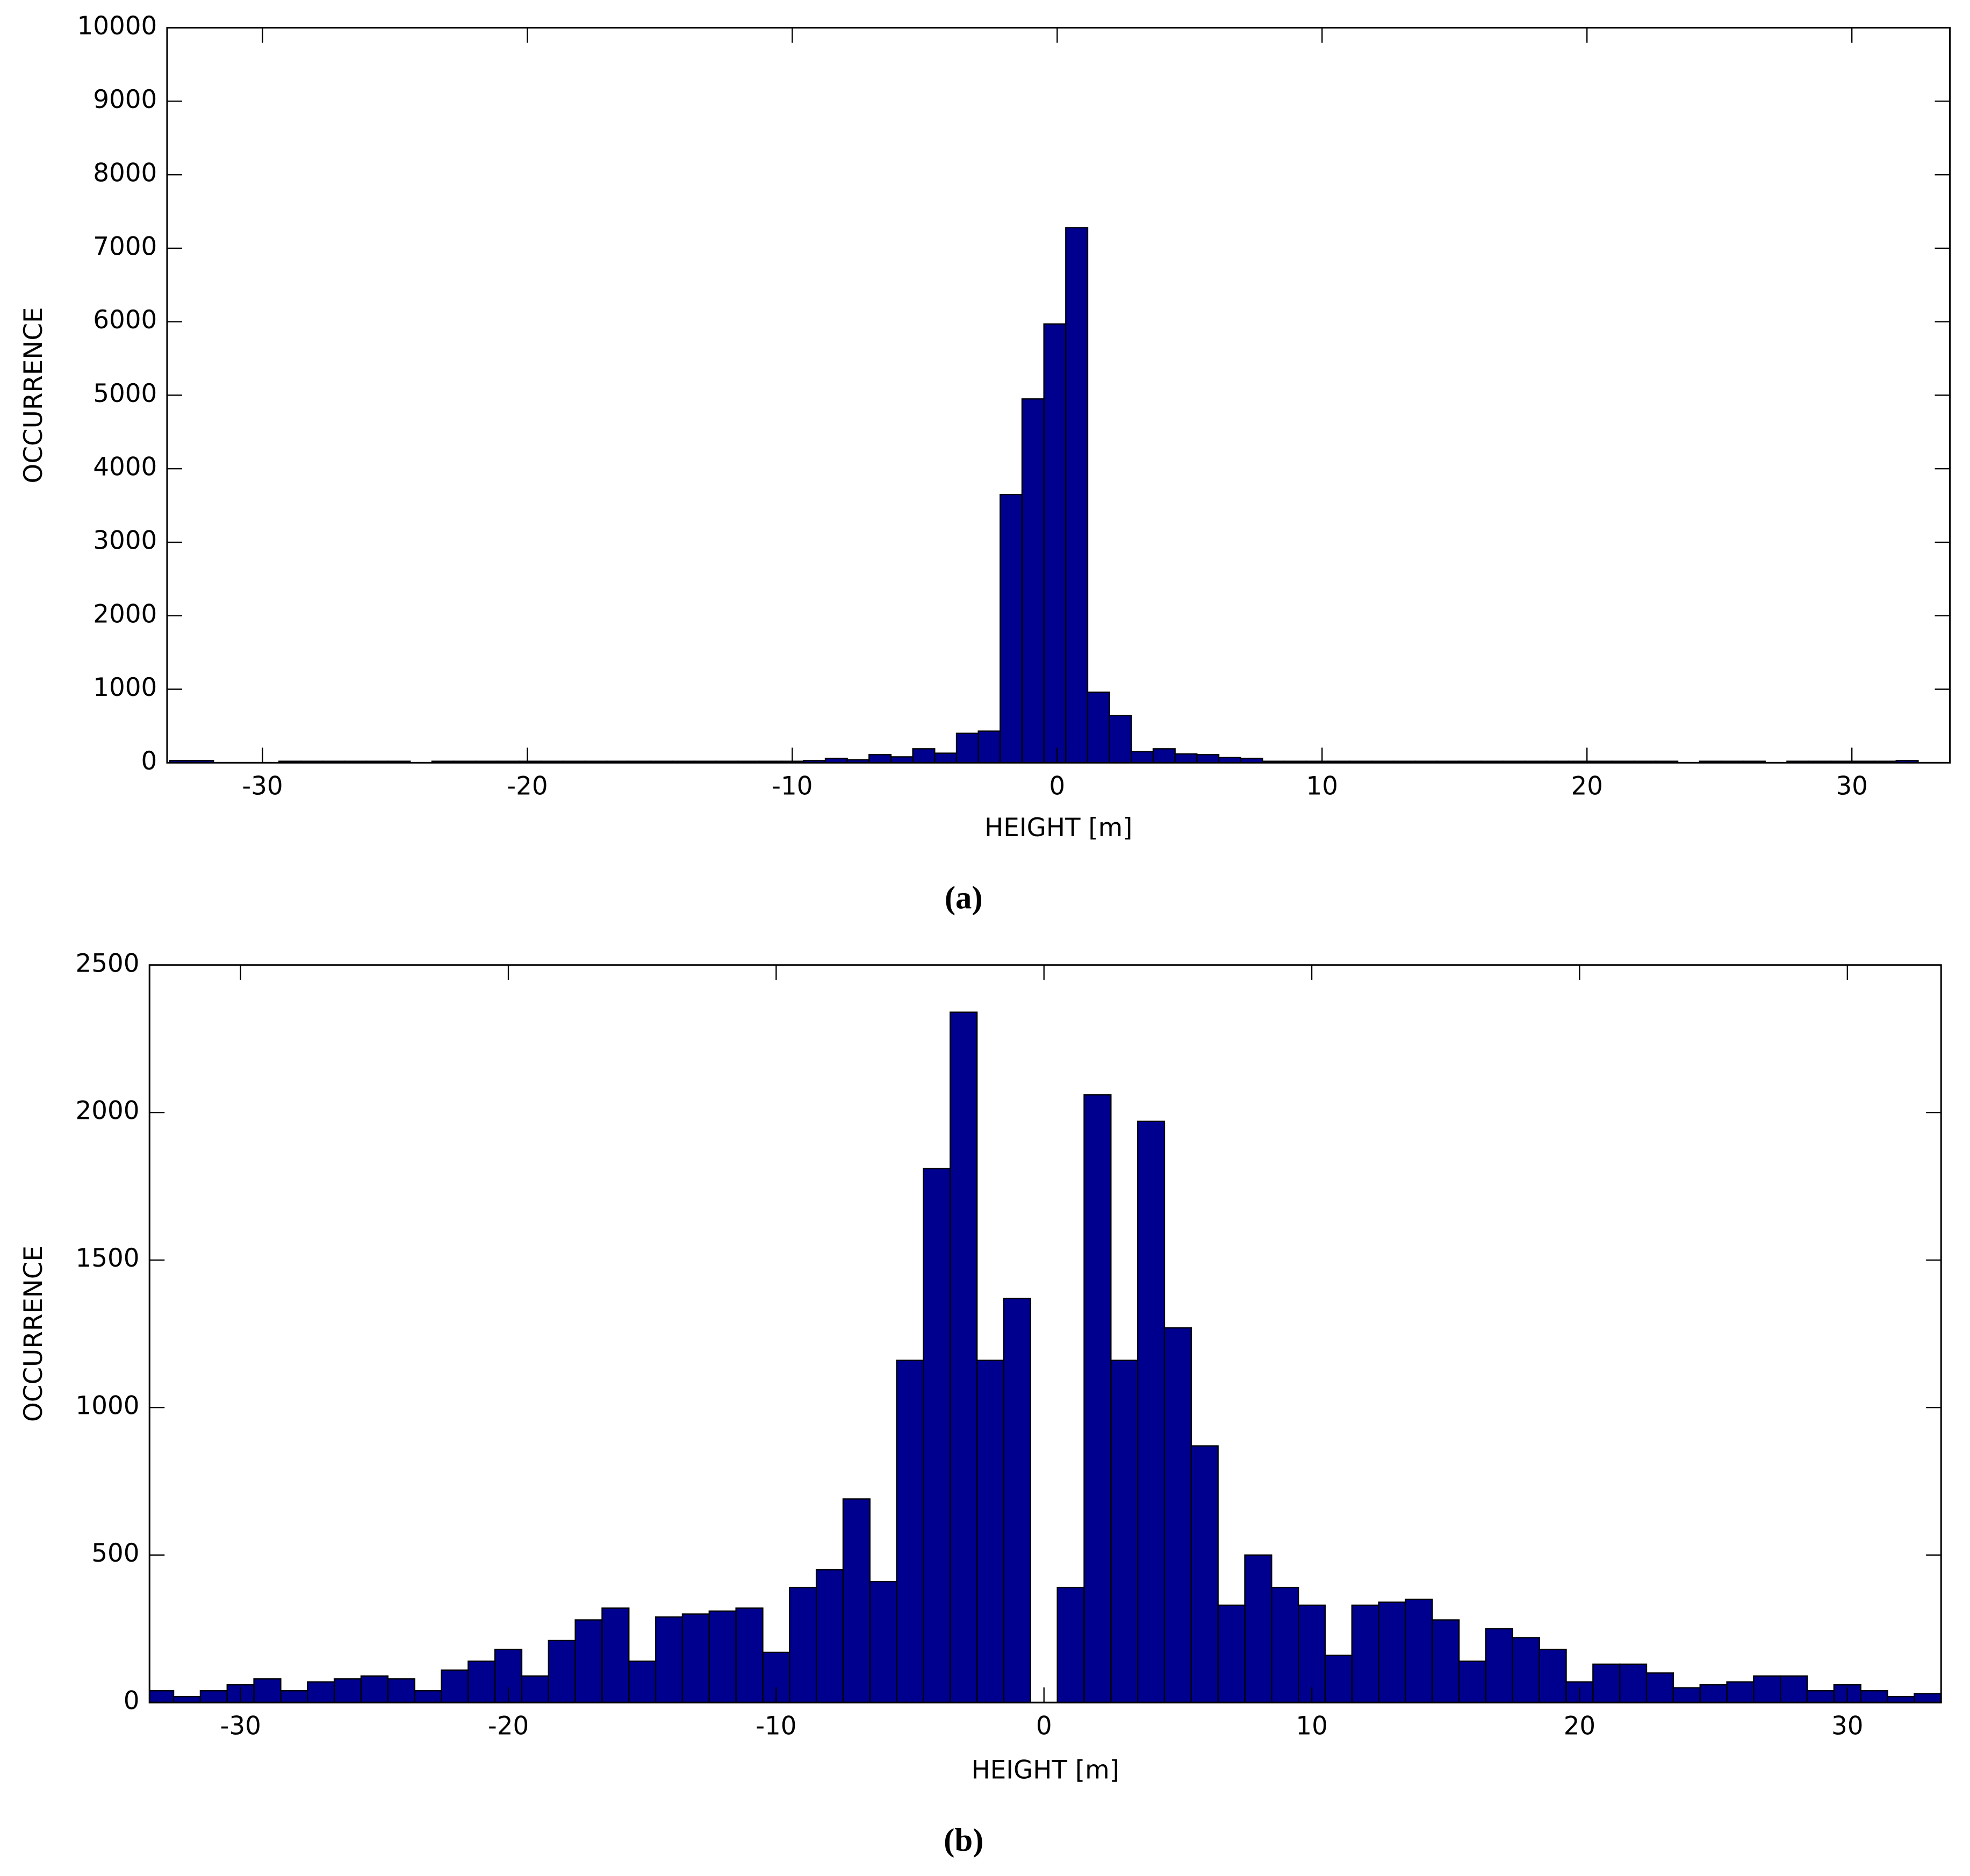  Describe the element at coordinates (125, 246) in the screenshot. I see `y-tick-label: 7000` at that location.